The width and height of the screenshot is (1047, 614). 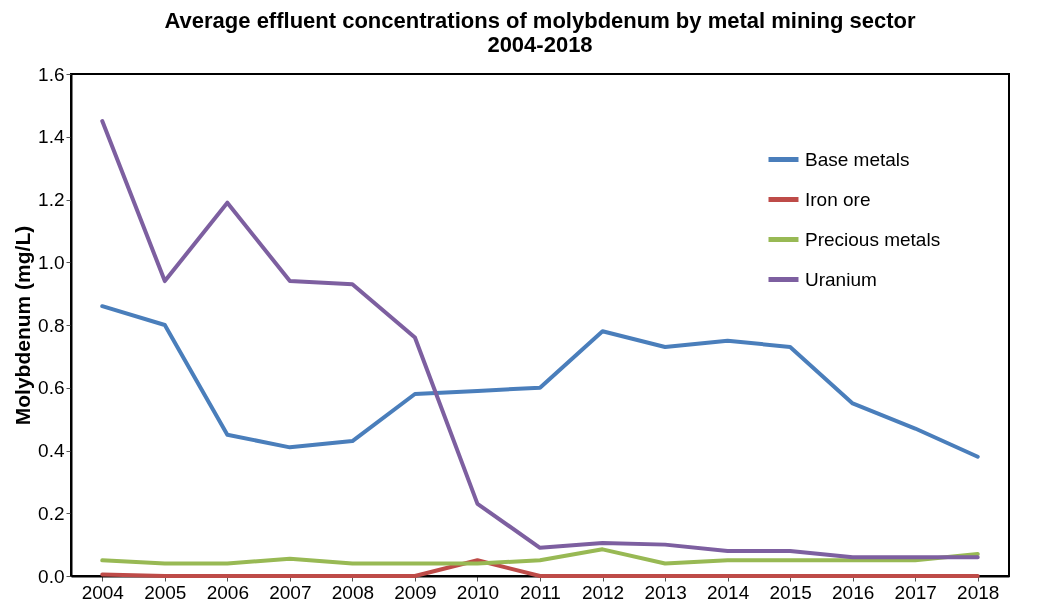 What do you see at coordinates (838, 199) in the screenshot?
I see `legend-label: Iron ore` at bounding box center [838, 199].